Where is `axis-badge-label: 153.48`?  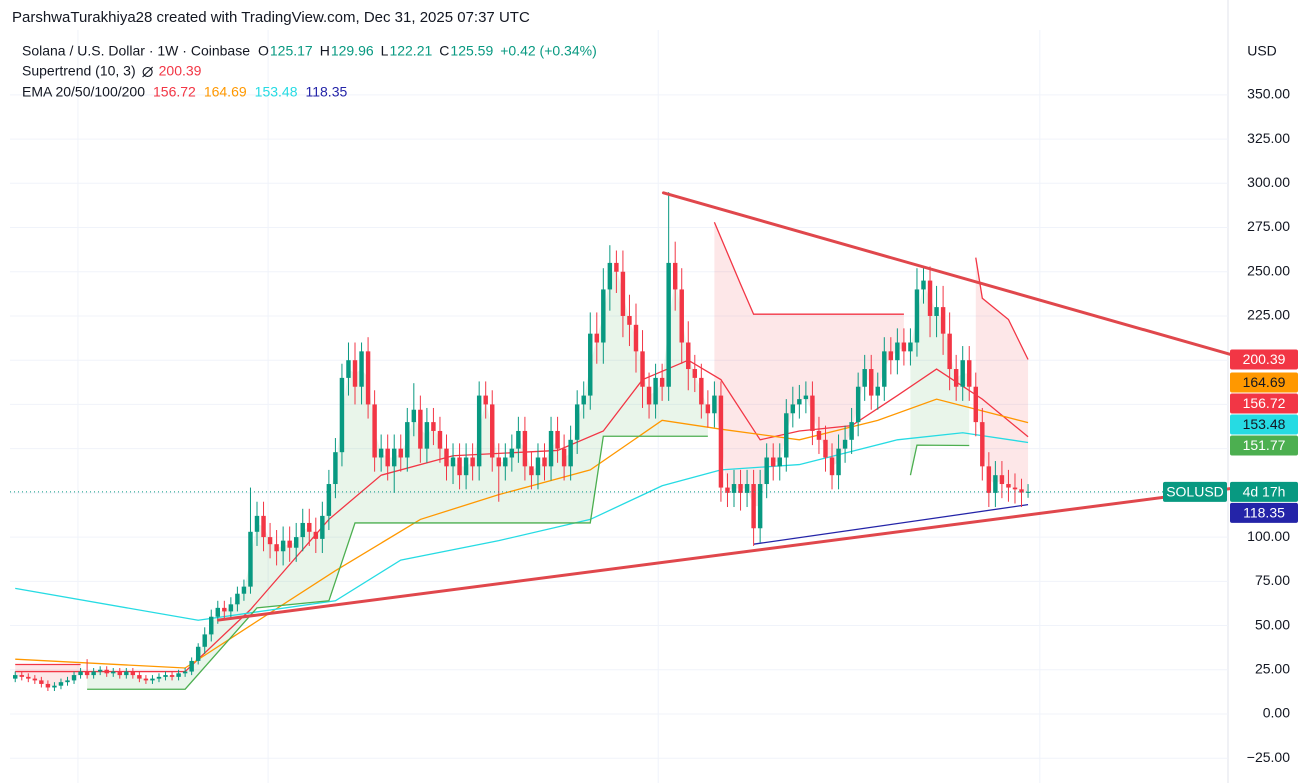
axis-badge-label: 153.48 is located at coordinates (1264, 424).